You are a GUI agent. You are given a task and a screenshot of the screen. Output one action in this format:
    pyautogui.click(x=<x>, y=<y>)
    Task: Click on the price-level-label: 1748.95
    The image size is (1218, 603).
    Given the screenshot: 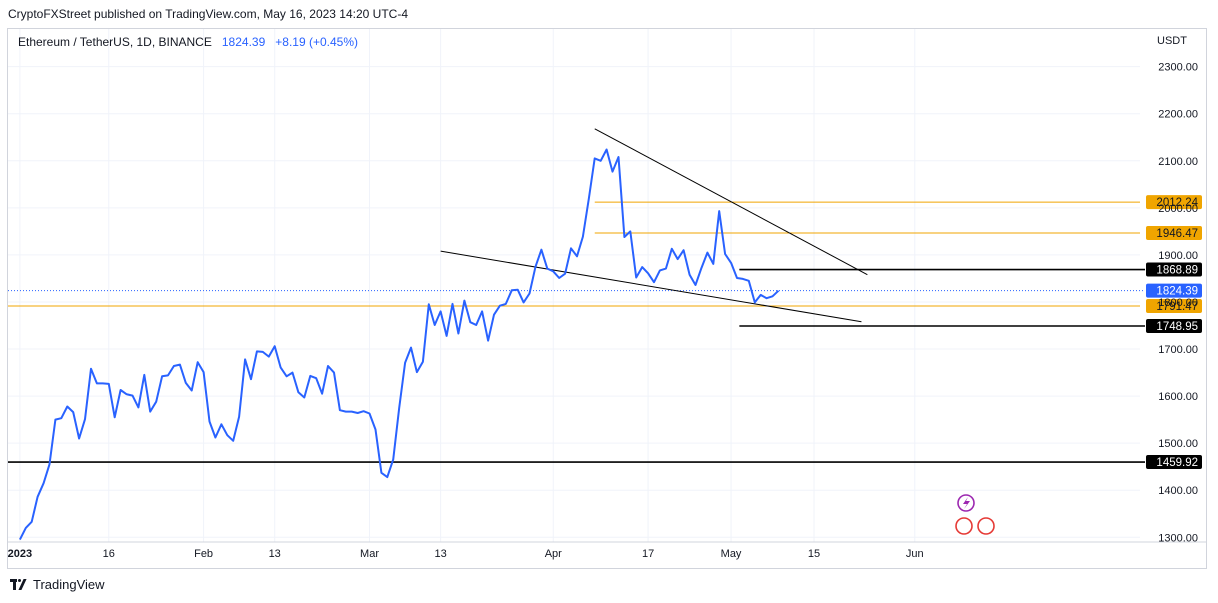 What is the action you would take?
    pyautogui.click(x=1177, y=327)
    